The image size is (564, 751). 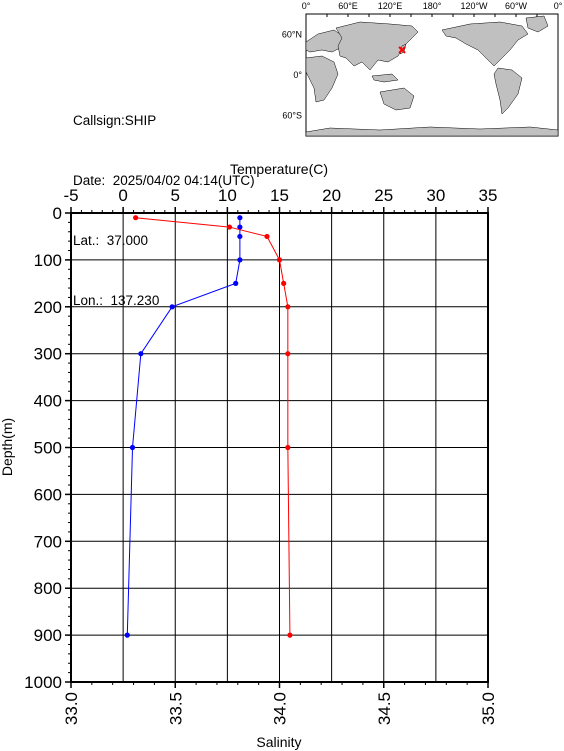 I want to click on temperature-tick-label: 10, so click(x=227, y=195).